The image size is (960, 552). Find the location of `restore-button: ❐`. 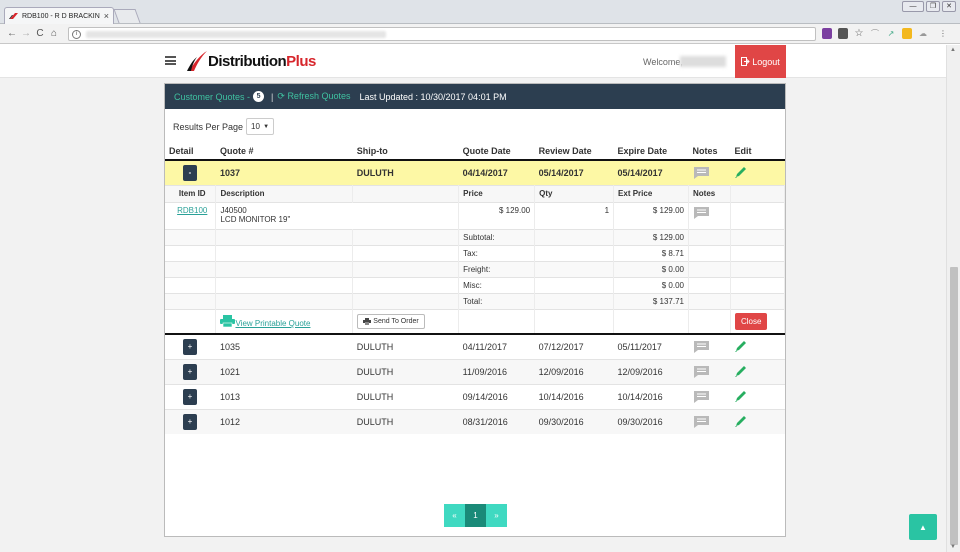

restore-button: ❐ is located at coordinates (933, 6).